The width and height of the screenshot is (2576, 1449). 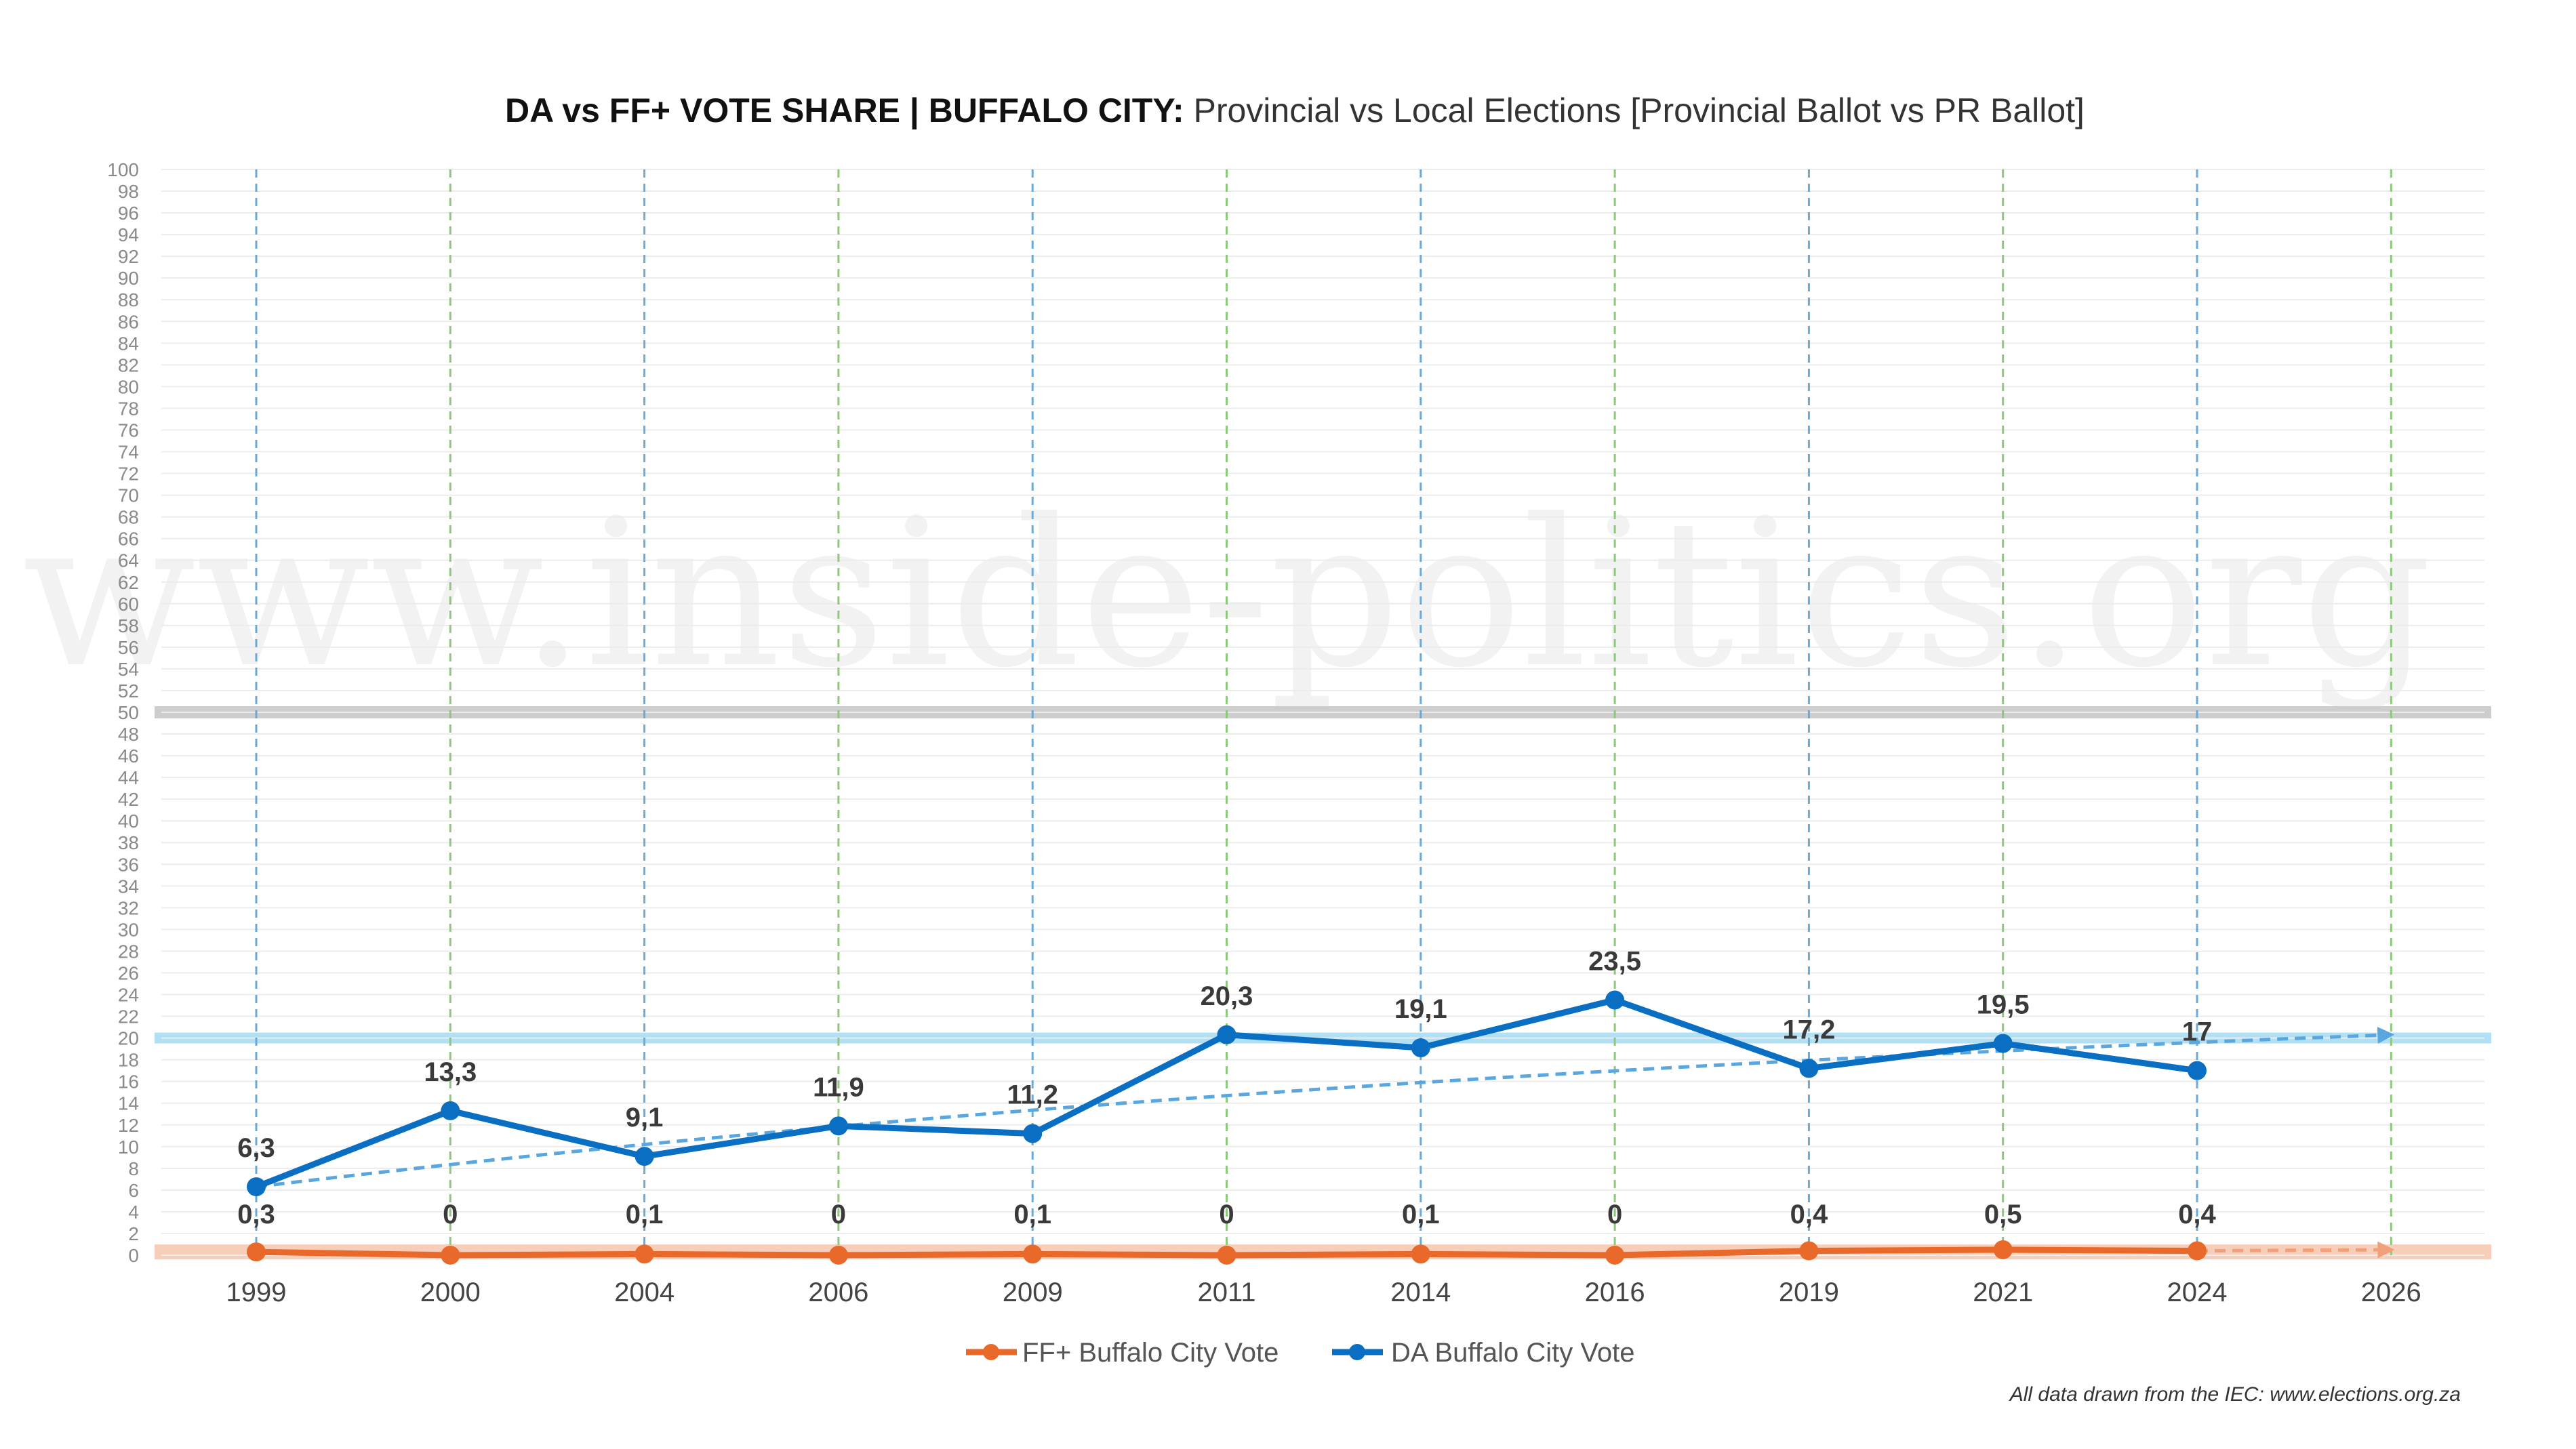 I want to click on chart-title-bold: DA vs FF+ VOTE SHARE | BUFFALO CITY:, so click(x=844, y=110).